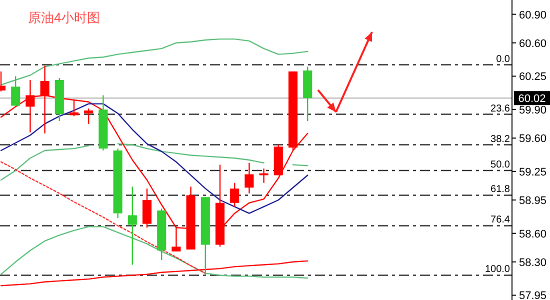  Describe the element at coordinates (533, 172) in the screenshot. I see `y-tick-label: 59.25` at that location.